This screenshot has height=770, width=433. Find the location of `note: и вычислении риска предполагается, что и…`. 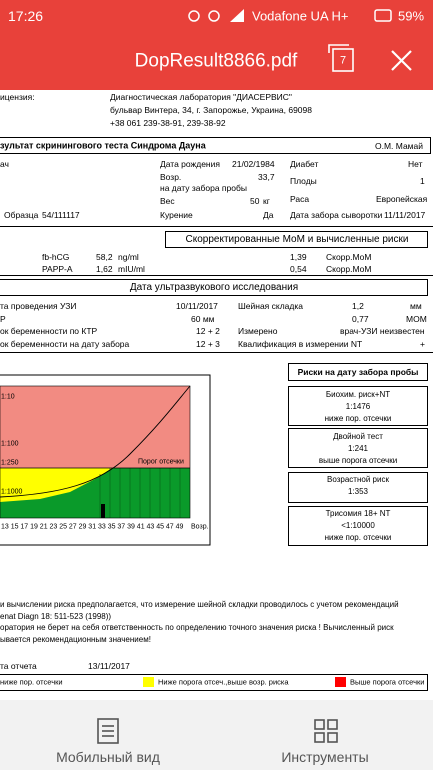

note: и вычислении риска предполагается, что и… is located at coordinates (199, 604).